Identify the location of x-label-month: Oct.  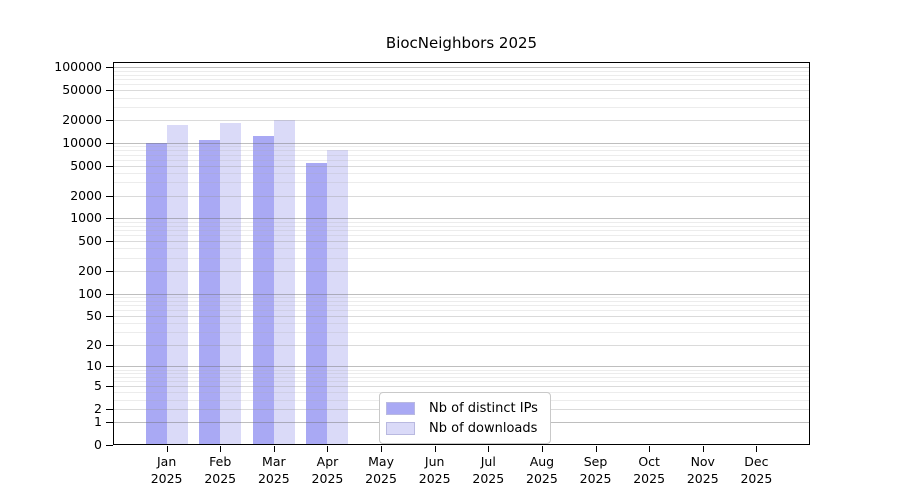
(649, 461).